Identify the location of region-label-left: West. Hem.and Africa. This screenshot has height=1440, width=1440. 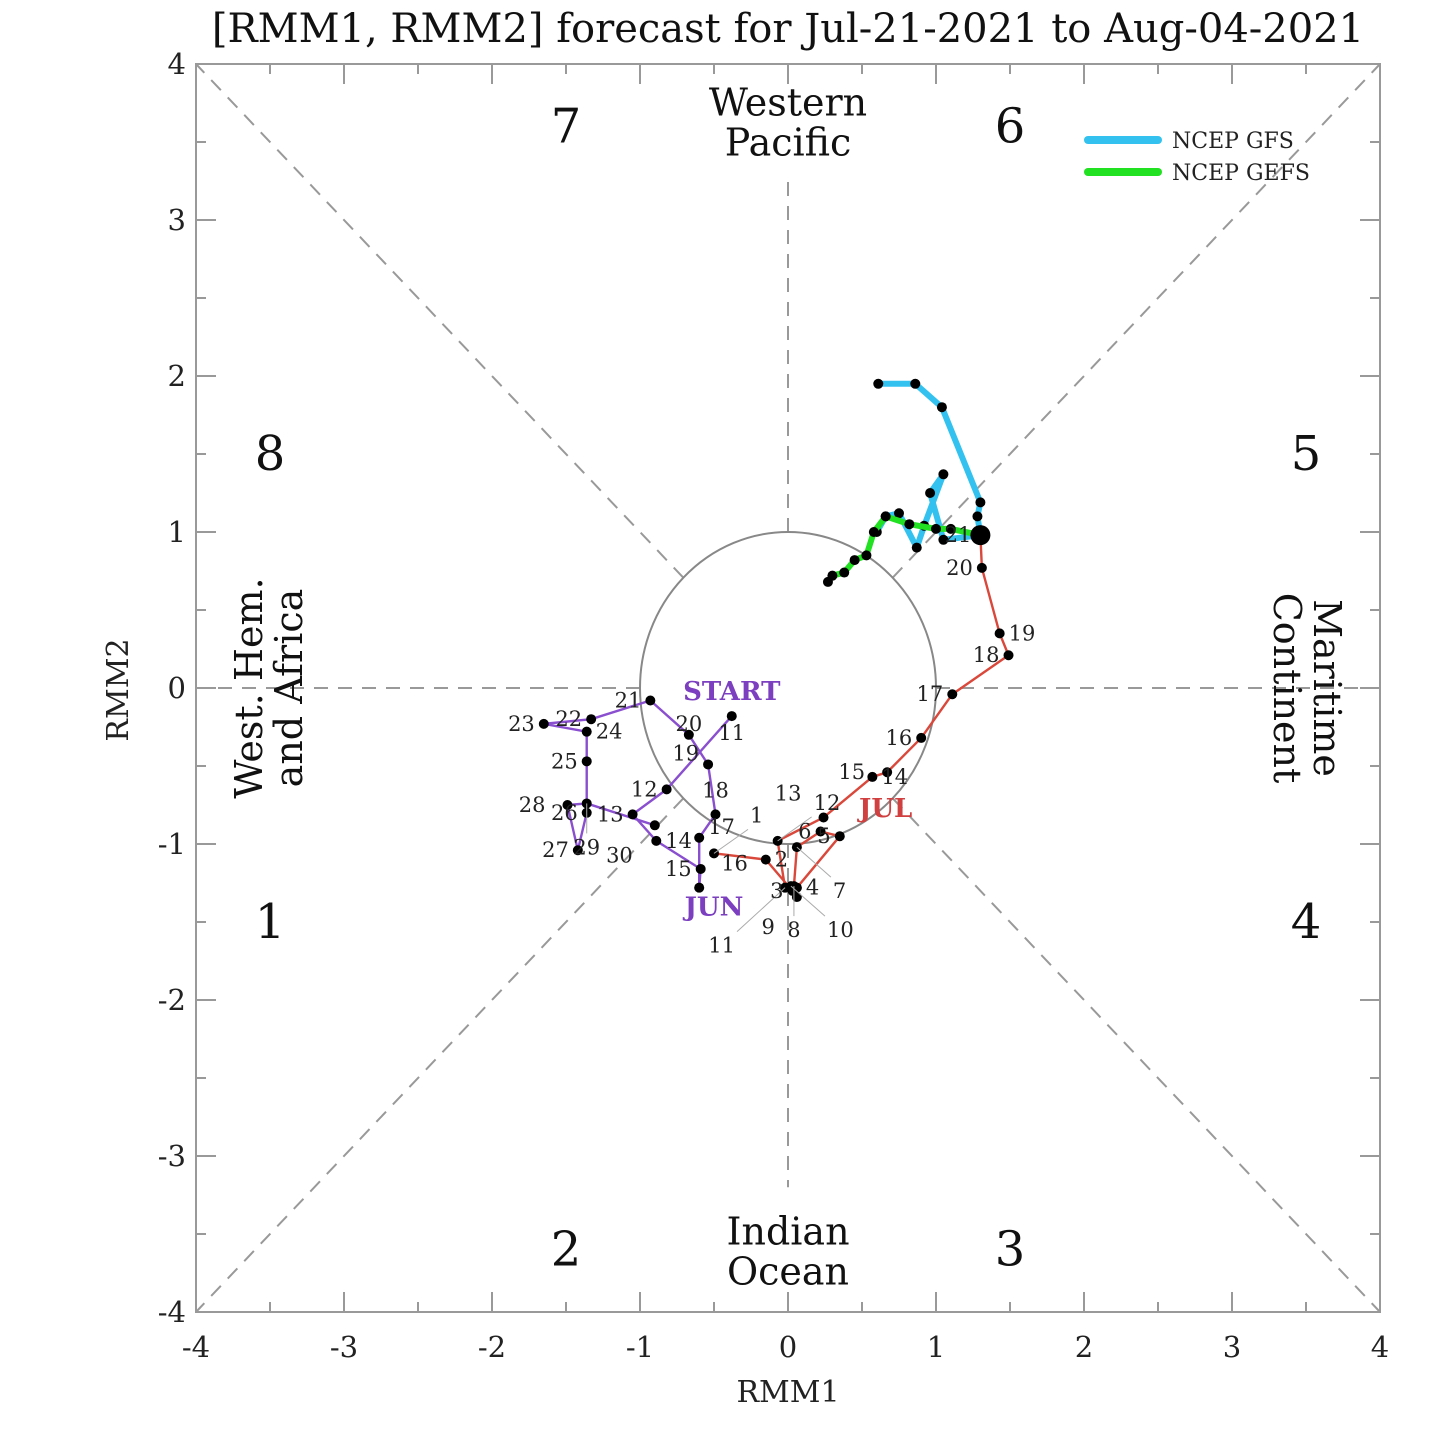
(269, 687).